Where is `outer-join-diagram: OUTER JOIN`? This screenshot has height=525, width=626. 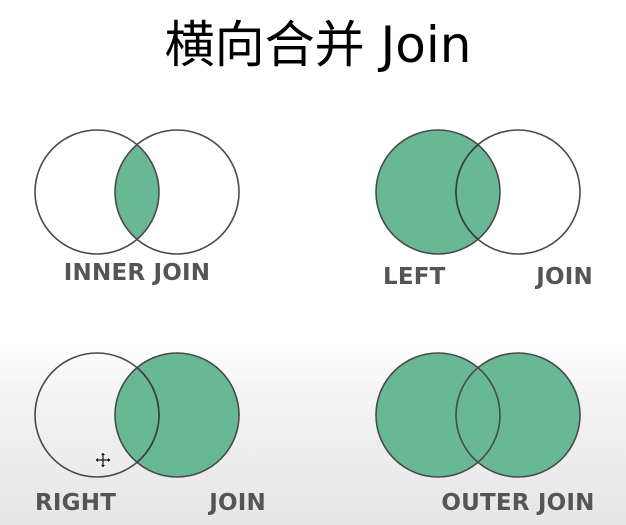 outer-join-diagram: OUTER JOIN is located at coordinates (484, 434).